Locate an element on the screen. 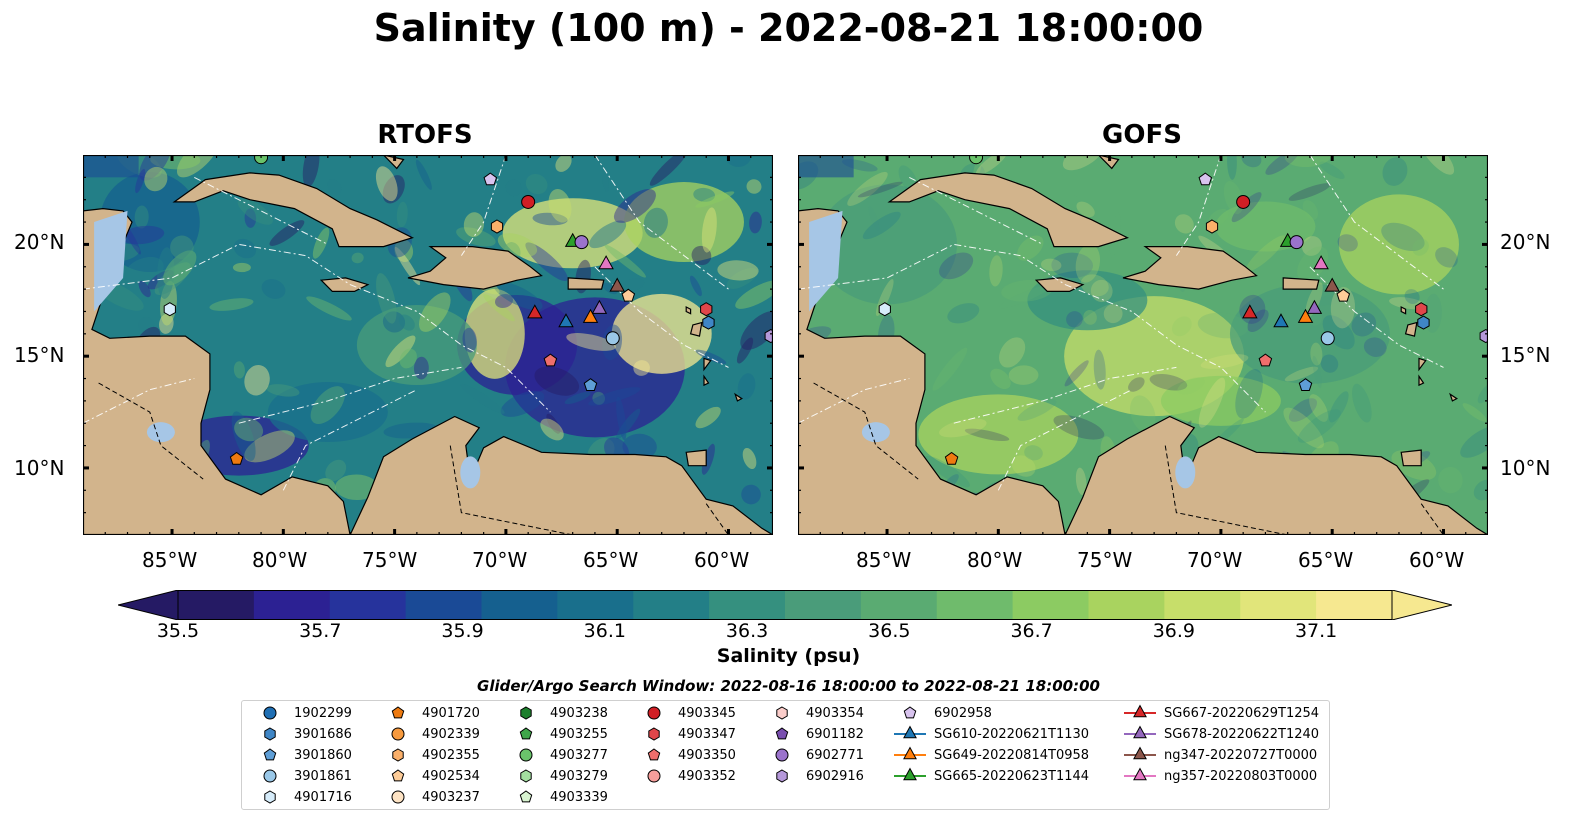 This screenshot has width=1577, height=826. lon-label: 85°W is located at coordinates (170, 560).